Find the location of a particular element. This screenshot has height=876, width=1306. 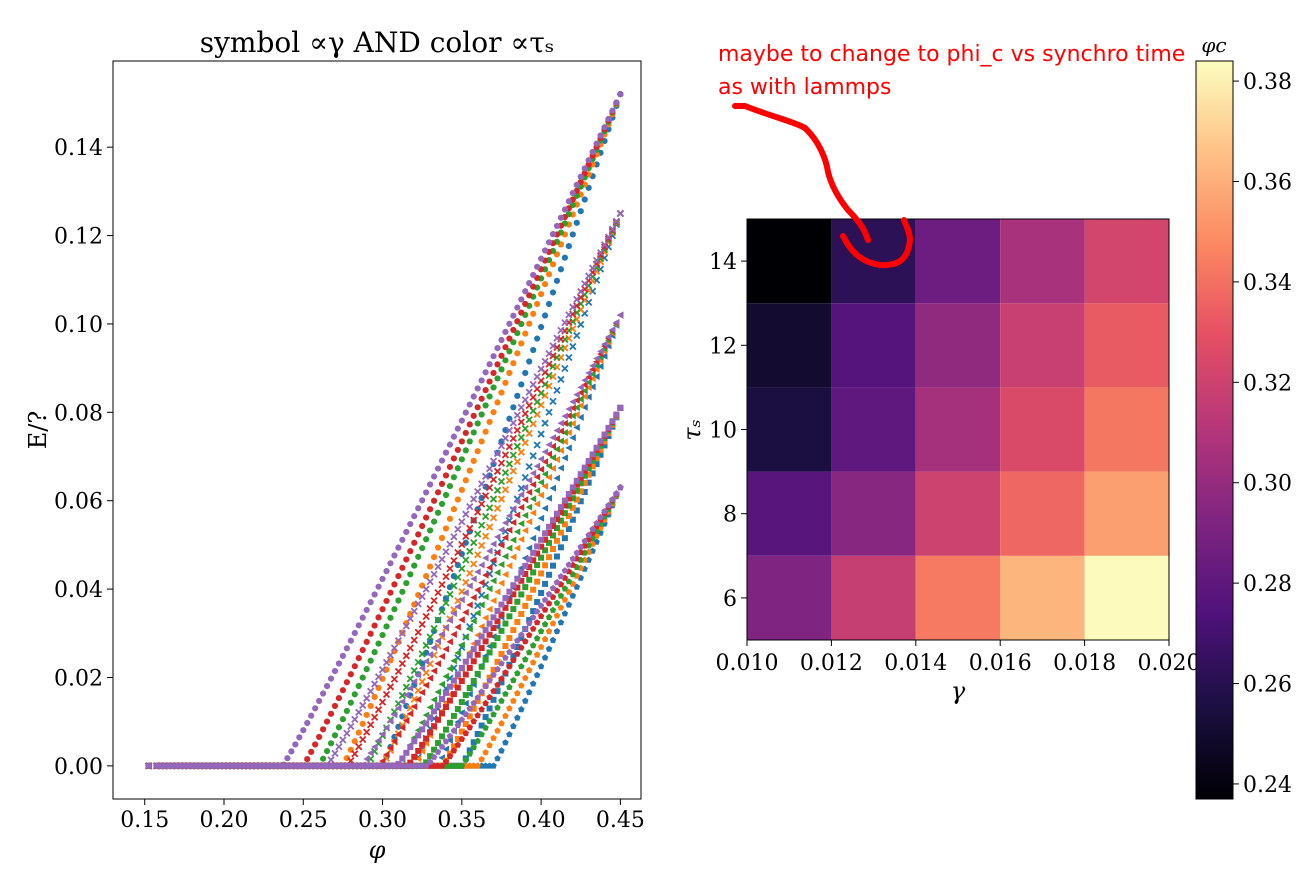

colorbar-tick-label: 0.38 is located at coordinates (1267, 82).